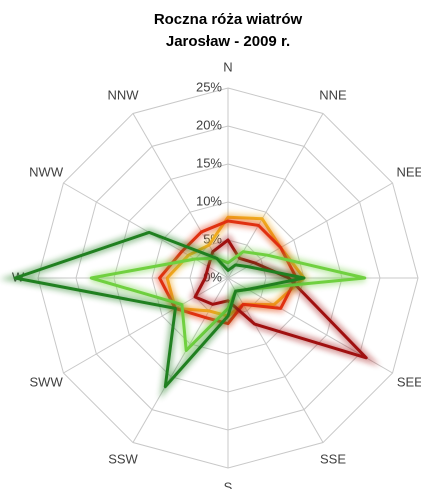 The height and width of the screenshot is (489, 421). What do you see at coordinates (333, 458) in the screenshot?
I see `category-label: SSE` at bounding box center [333, 458].